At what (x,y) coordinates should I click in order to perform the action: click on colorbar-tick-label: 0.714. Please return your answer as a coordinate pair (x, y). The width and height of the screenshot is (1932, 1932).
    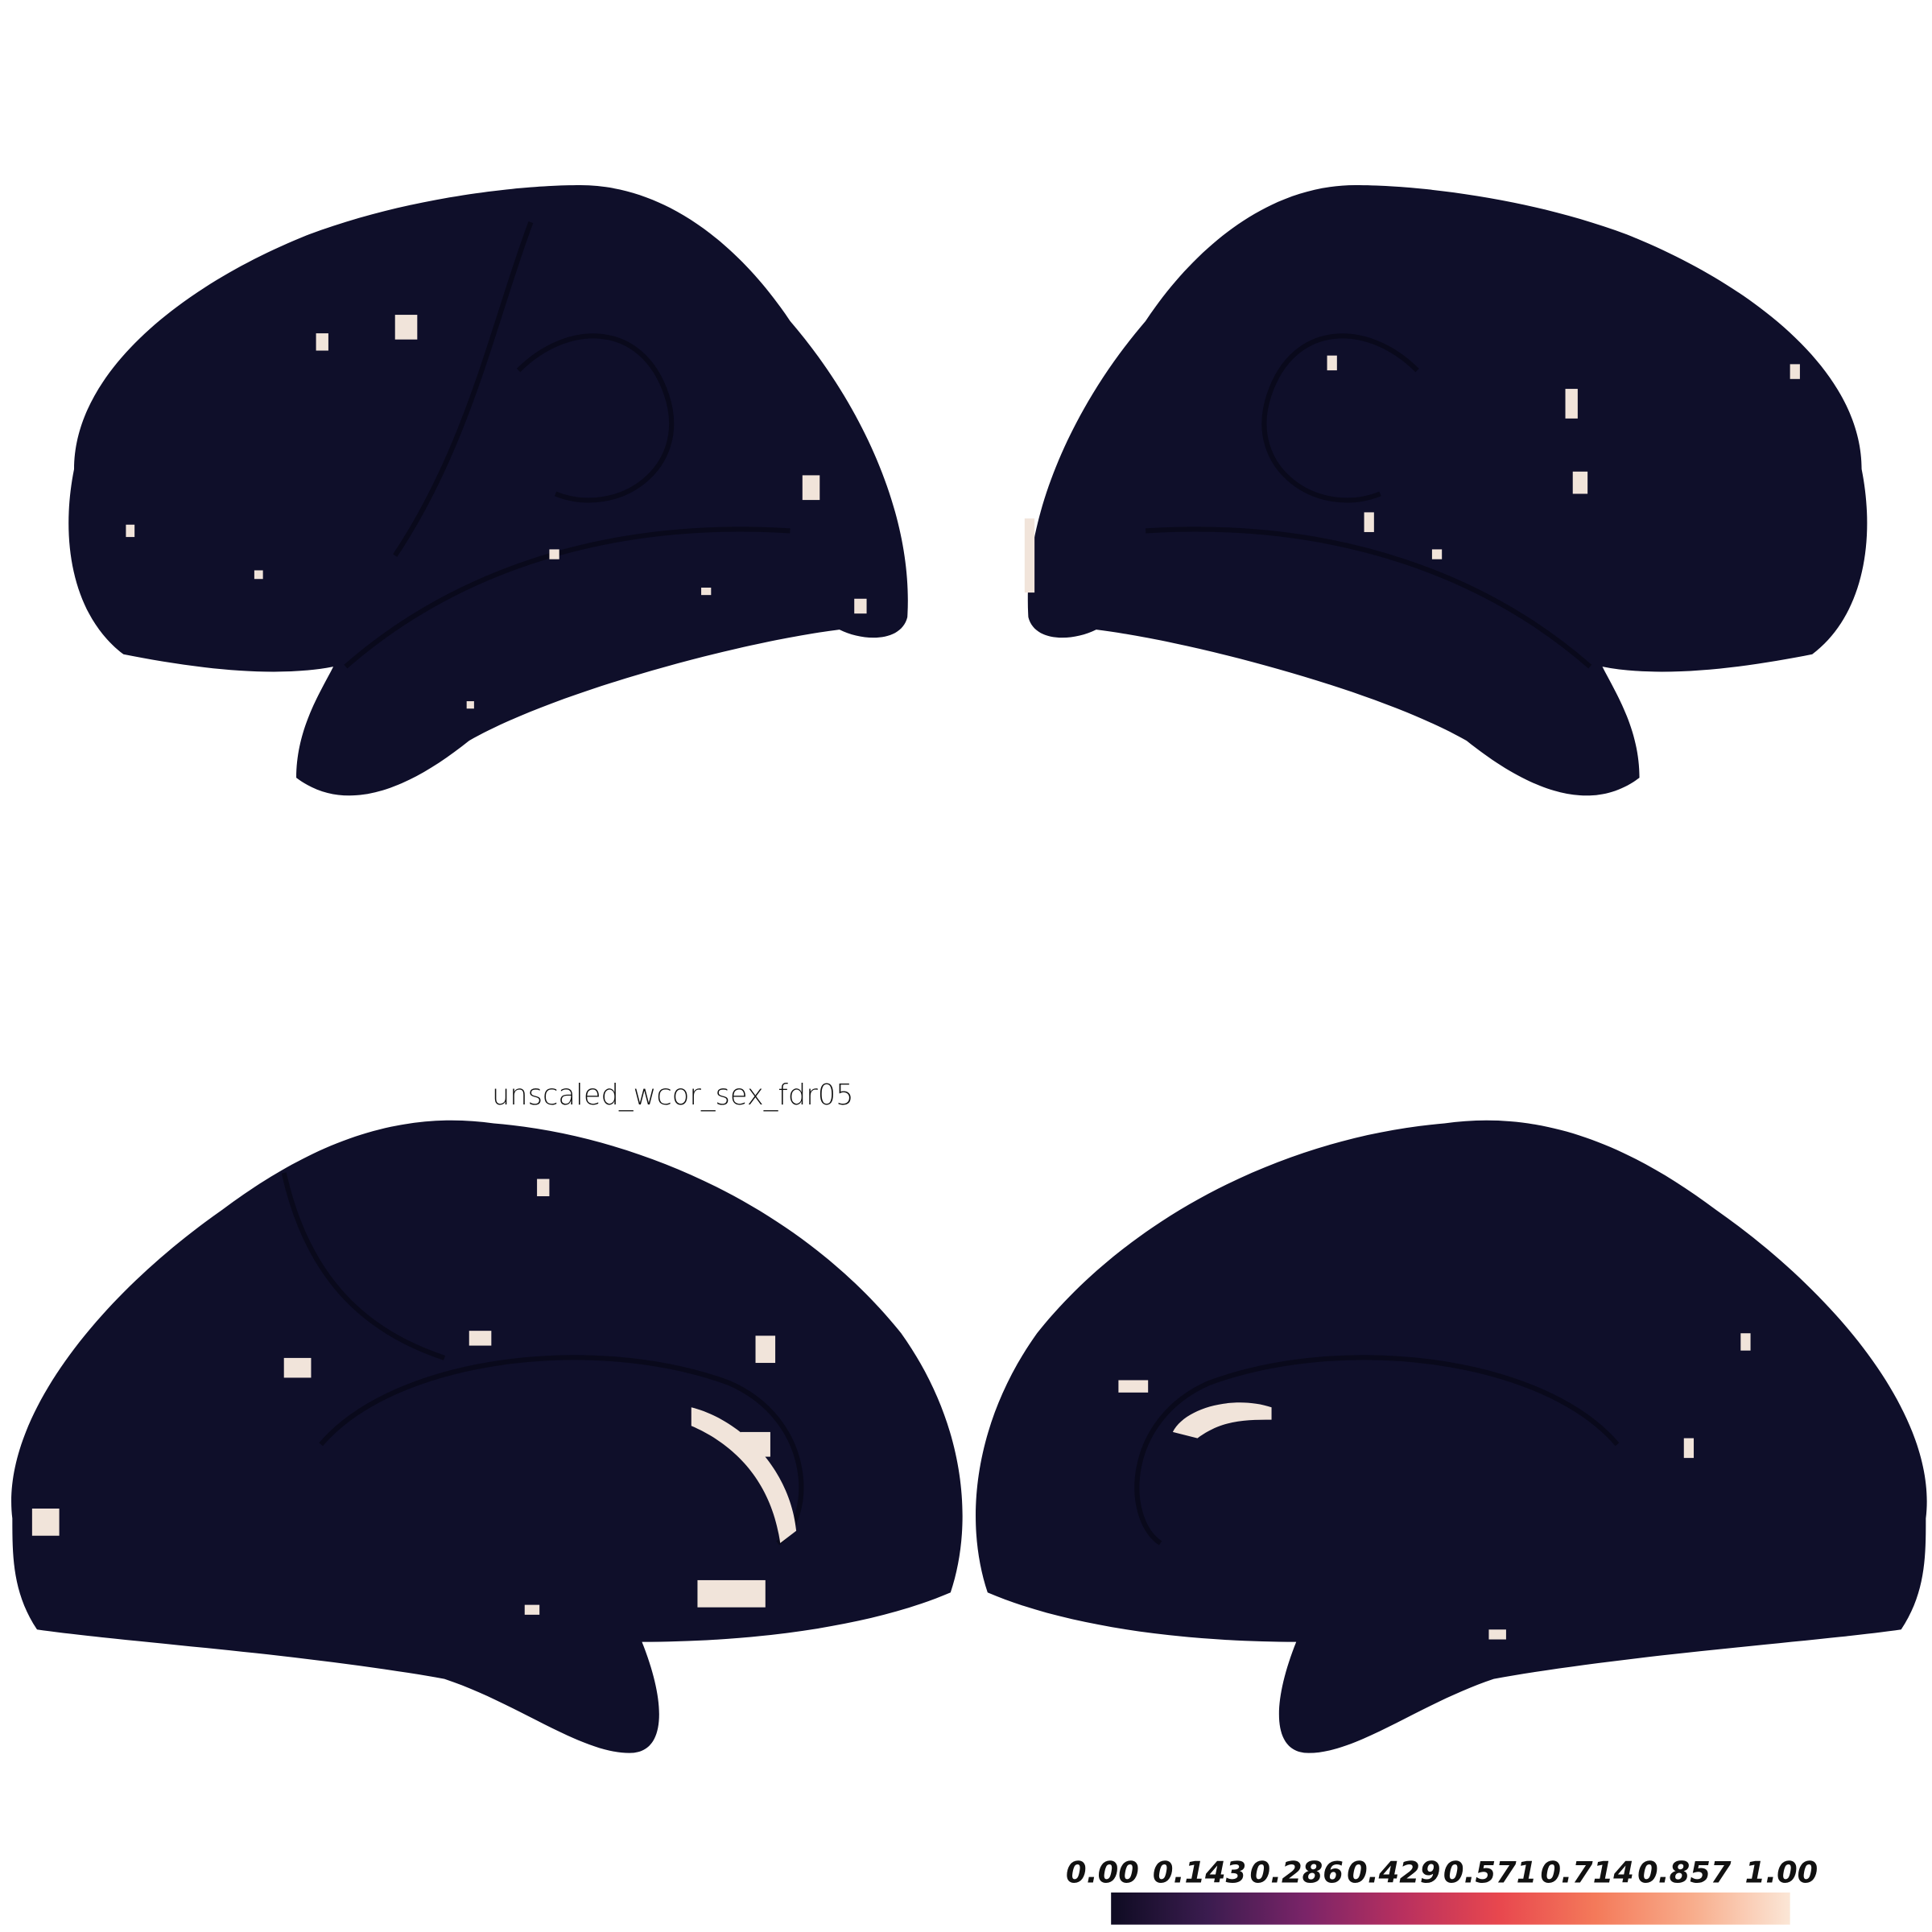
    Looking at the image, I should click on (1586, 1872).